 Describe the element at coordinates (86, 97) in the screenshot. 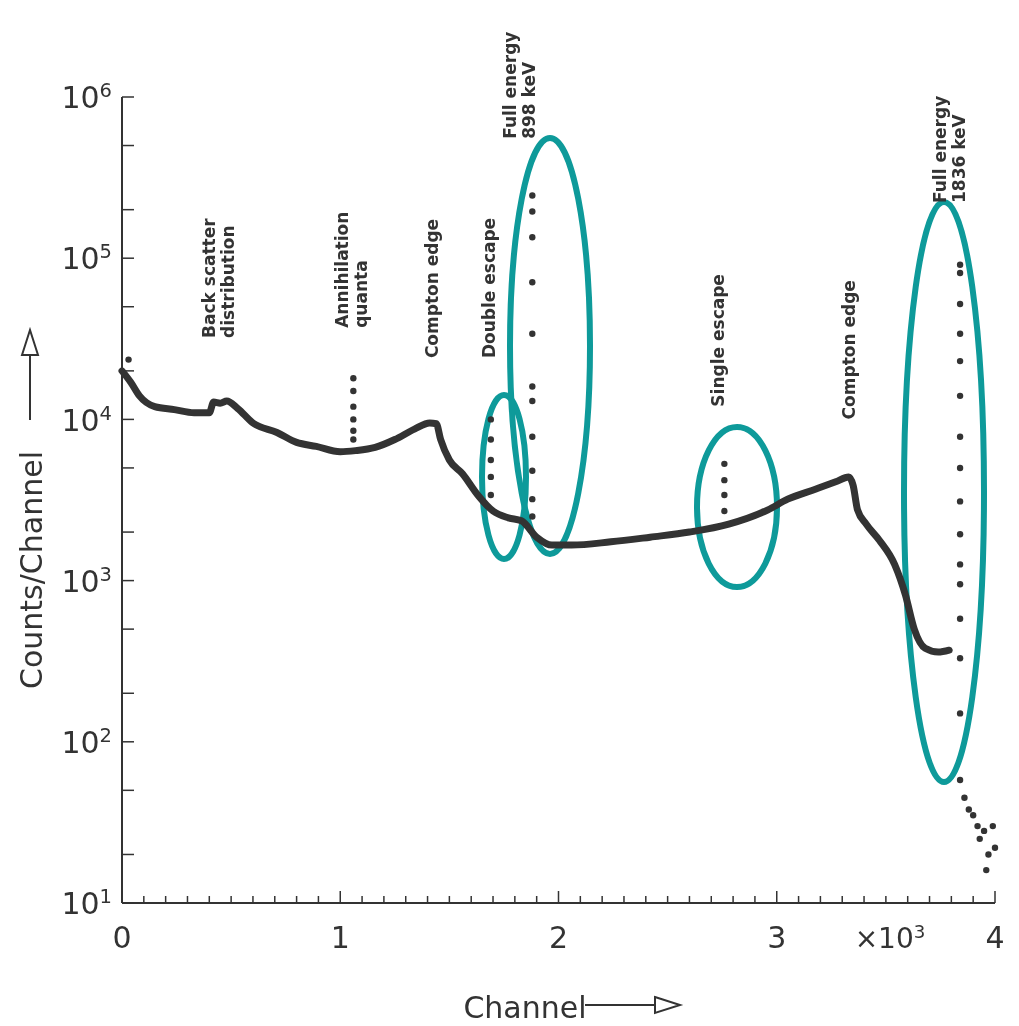

I see `y-tick-label: 10$^{6}$` at that location.